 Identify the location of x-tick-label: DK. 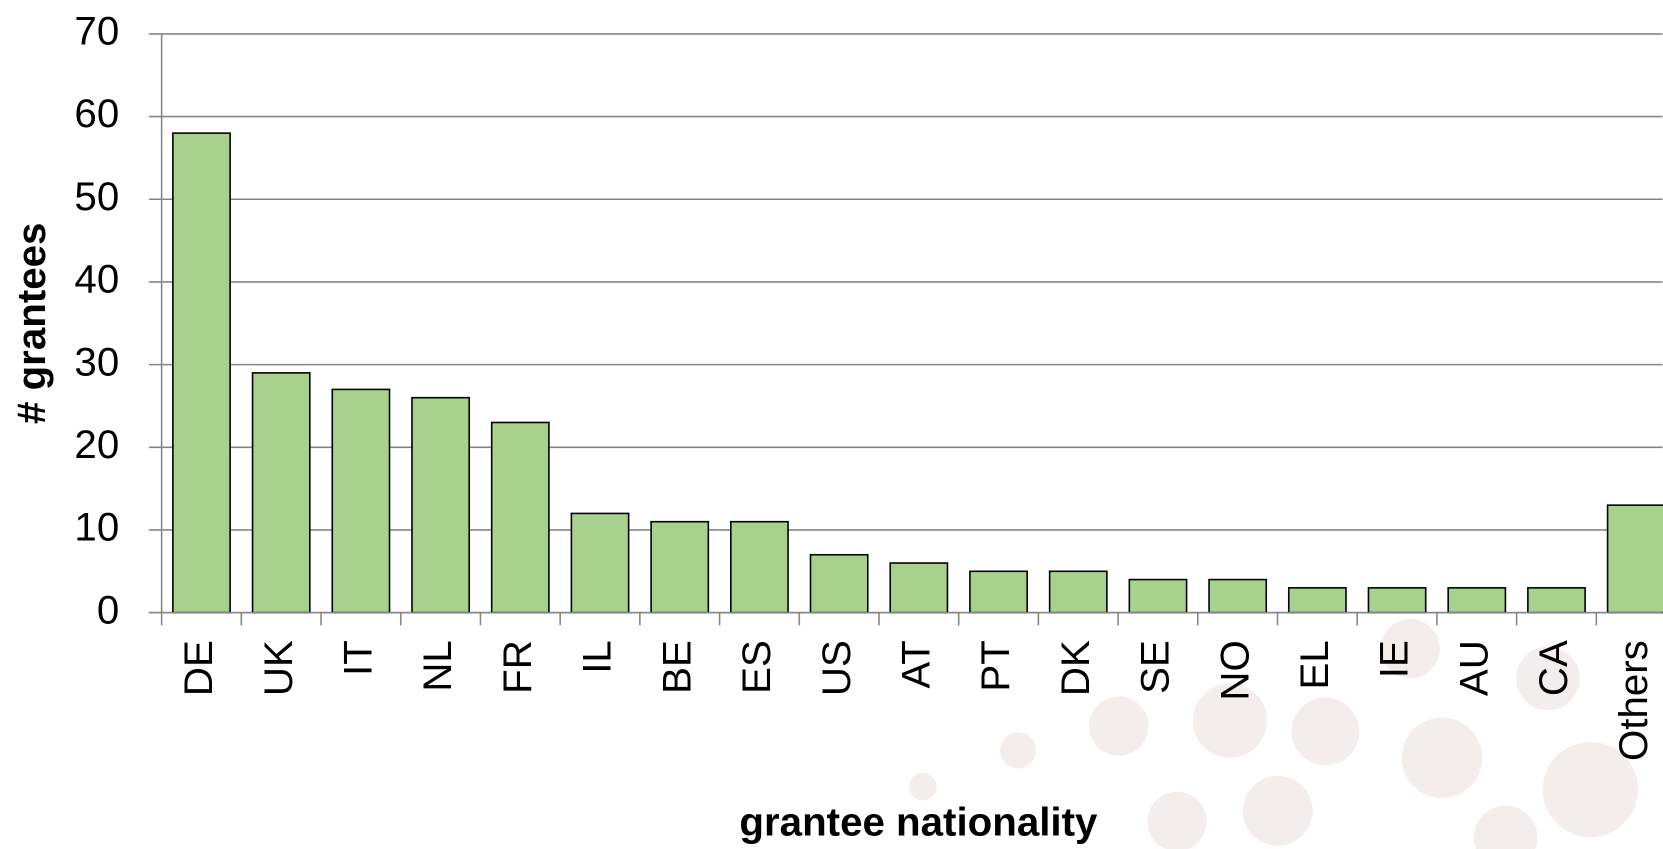
(1075, 668).